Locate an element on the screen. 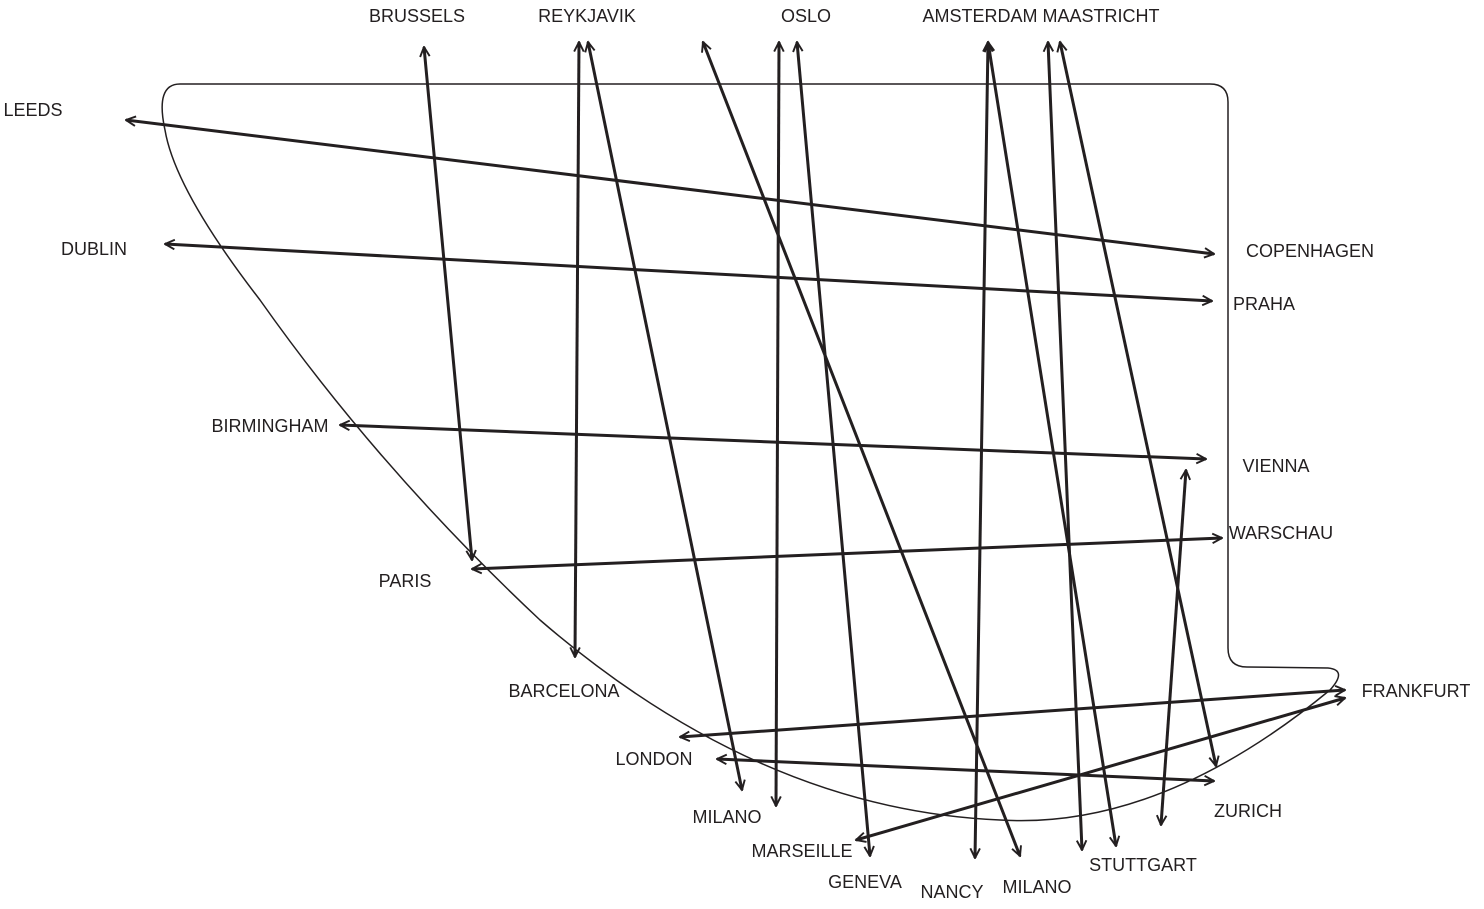 The width and height of the screenshot is (1484, 909). city-label: GENEVA is located at coordinates (865, 882).